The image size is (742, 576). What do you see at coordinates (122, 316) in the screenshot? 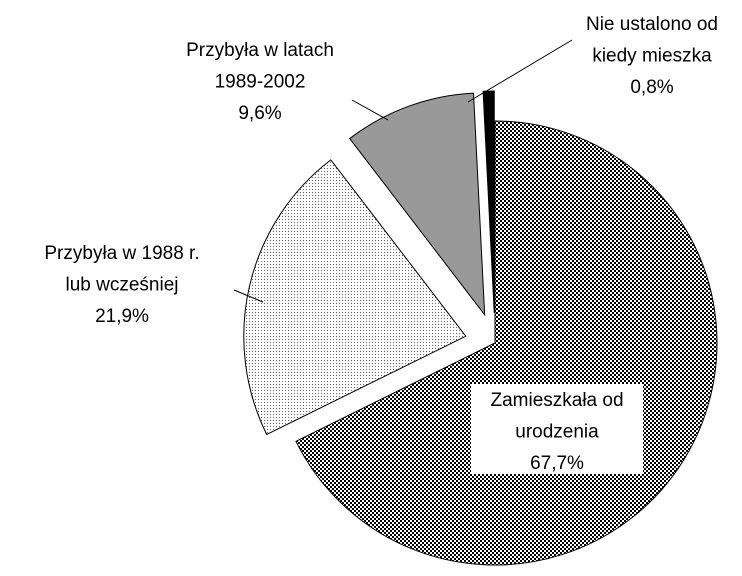
I see `slice-value-label: 21,9%` at bounding box center [122, 316].